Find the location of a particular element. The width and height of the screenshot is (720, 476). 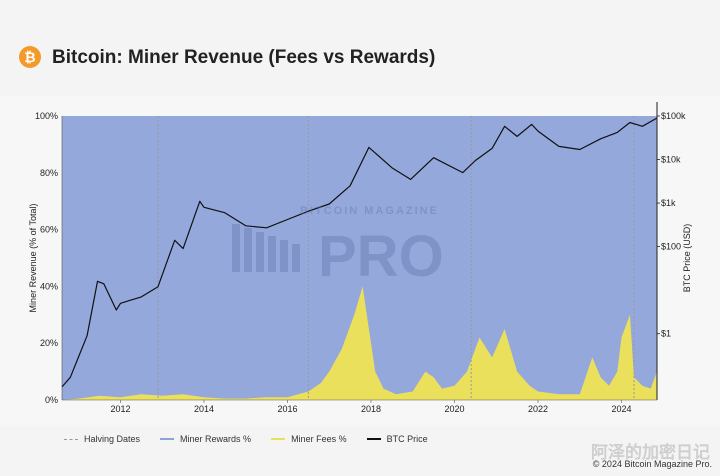

watermark-brand: BITCOIN MAGAZINE is located at coordinates (369, 211).